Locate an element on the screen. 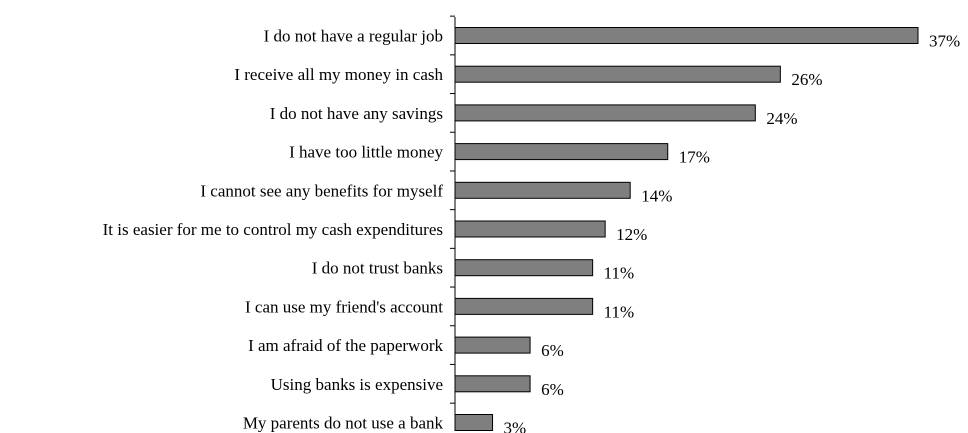 This screenshot has height=433, width=968. category-label: I cannot see any benefits for myself is located at coordinates (321, 190).